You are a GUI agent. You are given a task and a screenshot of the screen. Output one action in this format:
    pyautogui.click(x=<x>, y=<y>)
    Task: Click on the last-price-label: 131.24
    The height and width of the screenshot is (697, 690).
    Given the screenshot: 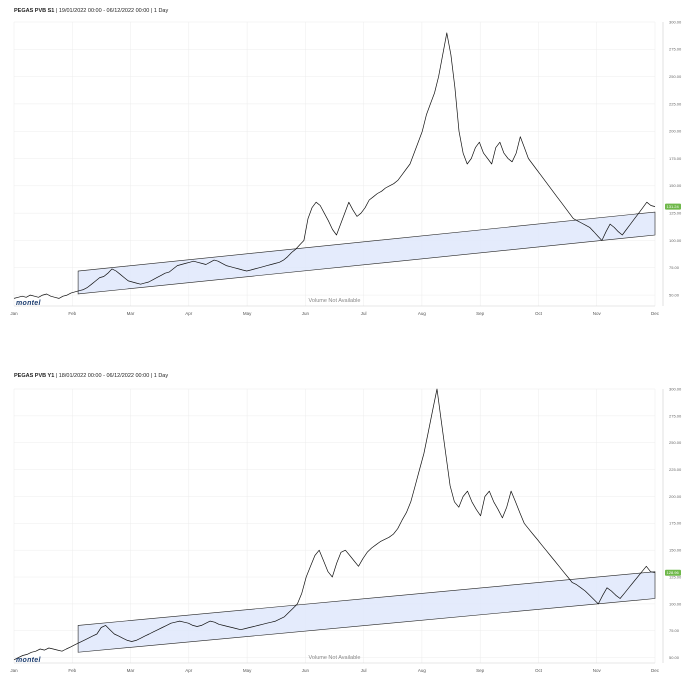 What is the action you would take?
    pyautogui.click(x=673, y=206)
    